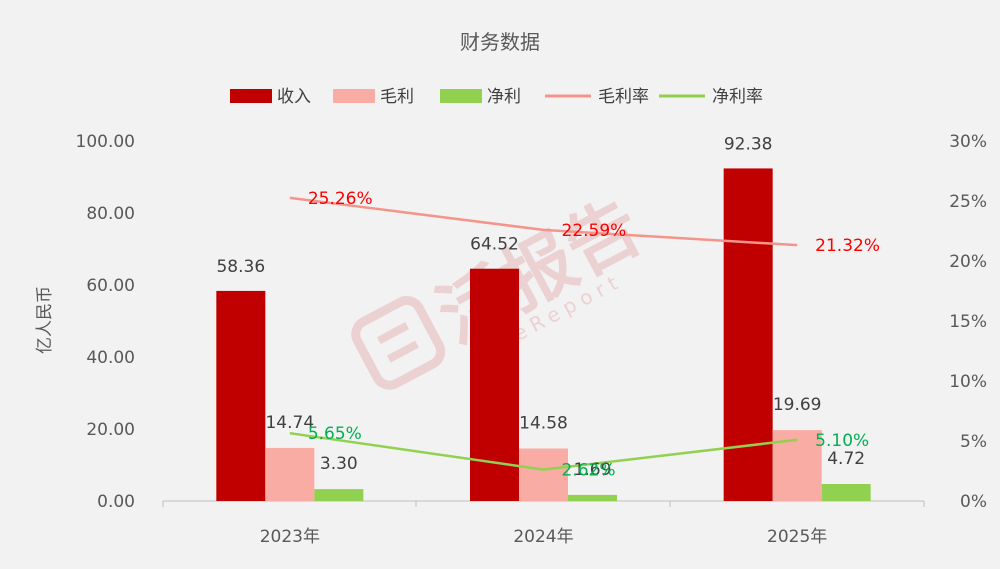  I want to click on y-tick-label: 20.00, so click(110, 430).